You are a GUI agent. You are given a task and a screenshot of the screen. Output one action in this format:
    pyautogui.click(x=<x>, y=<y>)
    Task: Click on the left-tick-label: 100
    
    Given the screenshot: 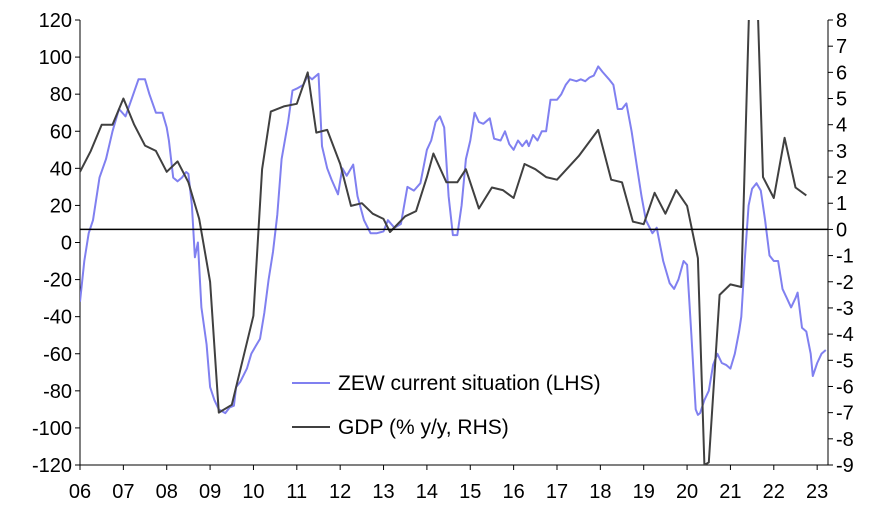 What is the action you would take?
    pyautogui.click(x=55, y=58)
    